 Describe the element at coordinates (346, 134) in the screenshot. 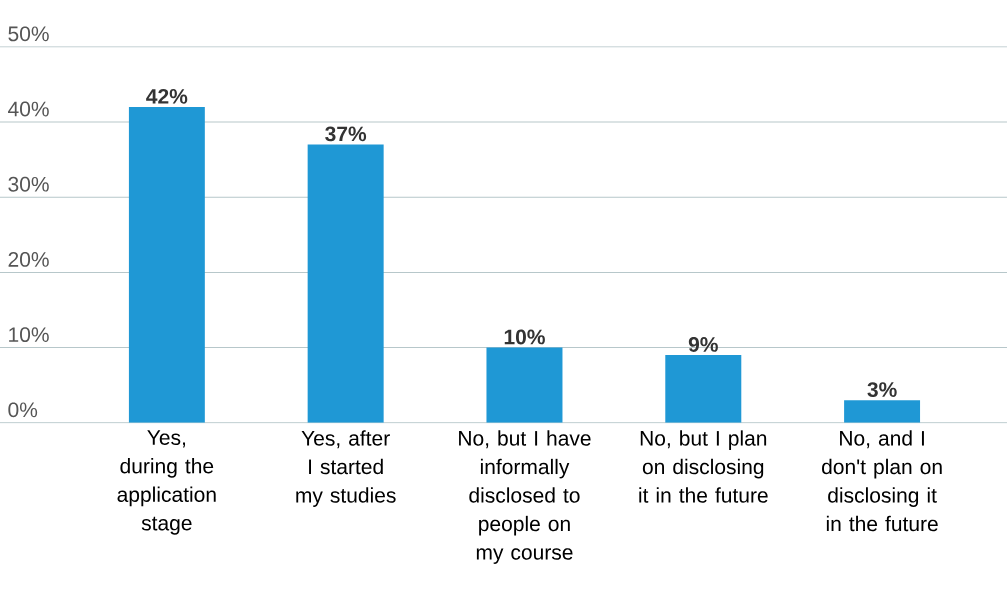

I see `data-label: 37%` at that location.